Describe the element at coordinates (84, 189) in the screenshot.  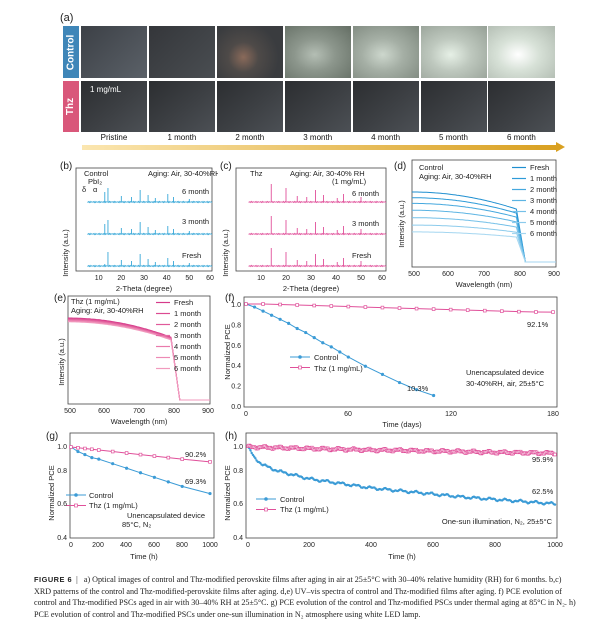
I see `panel-b-delta: δ` at that location.